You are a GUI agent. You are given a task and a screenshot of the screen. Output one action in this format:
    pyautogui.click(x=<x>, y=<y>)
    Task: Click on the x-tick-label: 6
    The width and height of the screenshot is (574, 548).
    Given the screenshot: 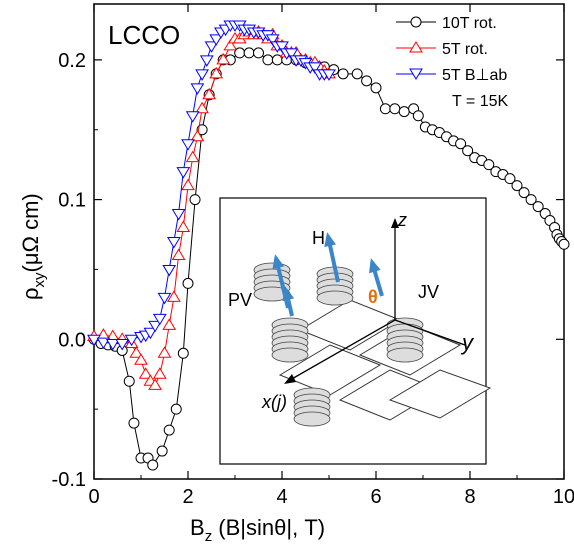 What is the action you would take?
    pyautogui.click(x=375, y=497)
    